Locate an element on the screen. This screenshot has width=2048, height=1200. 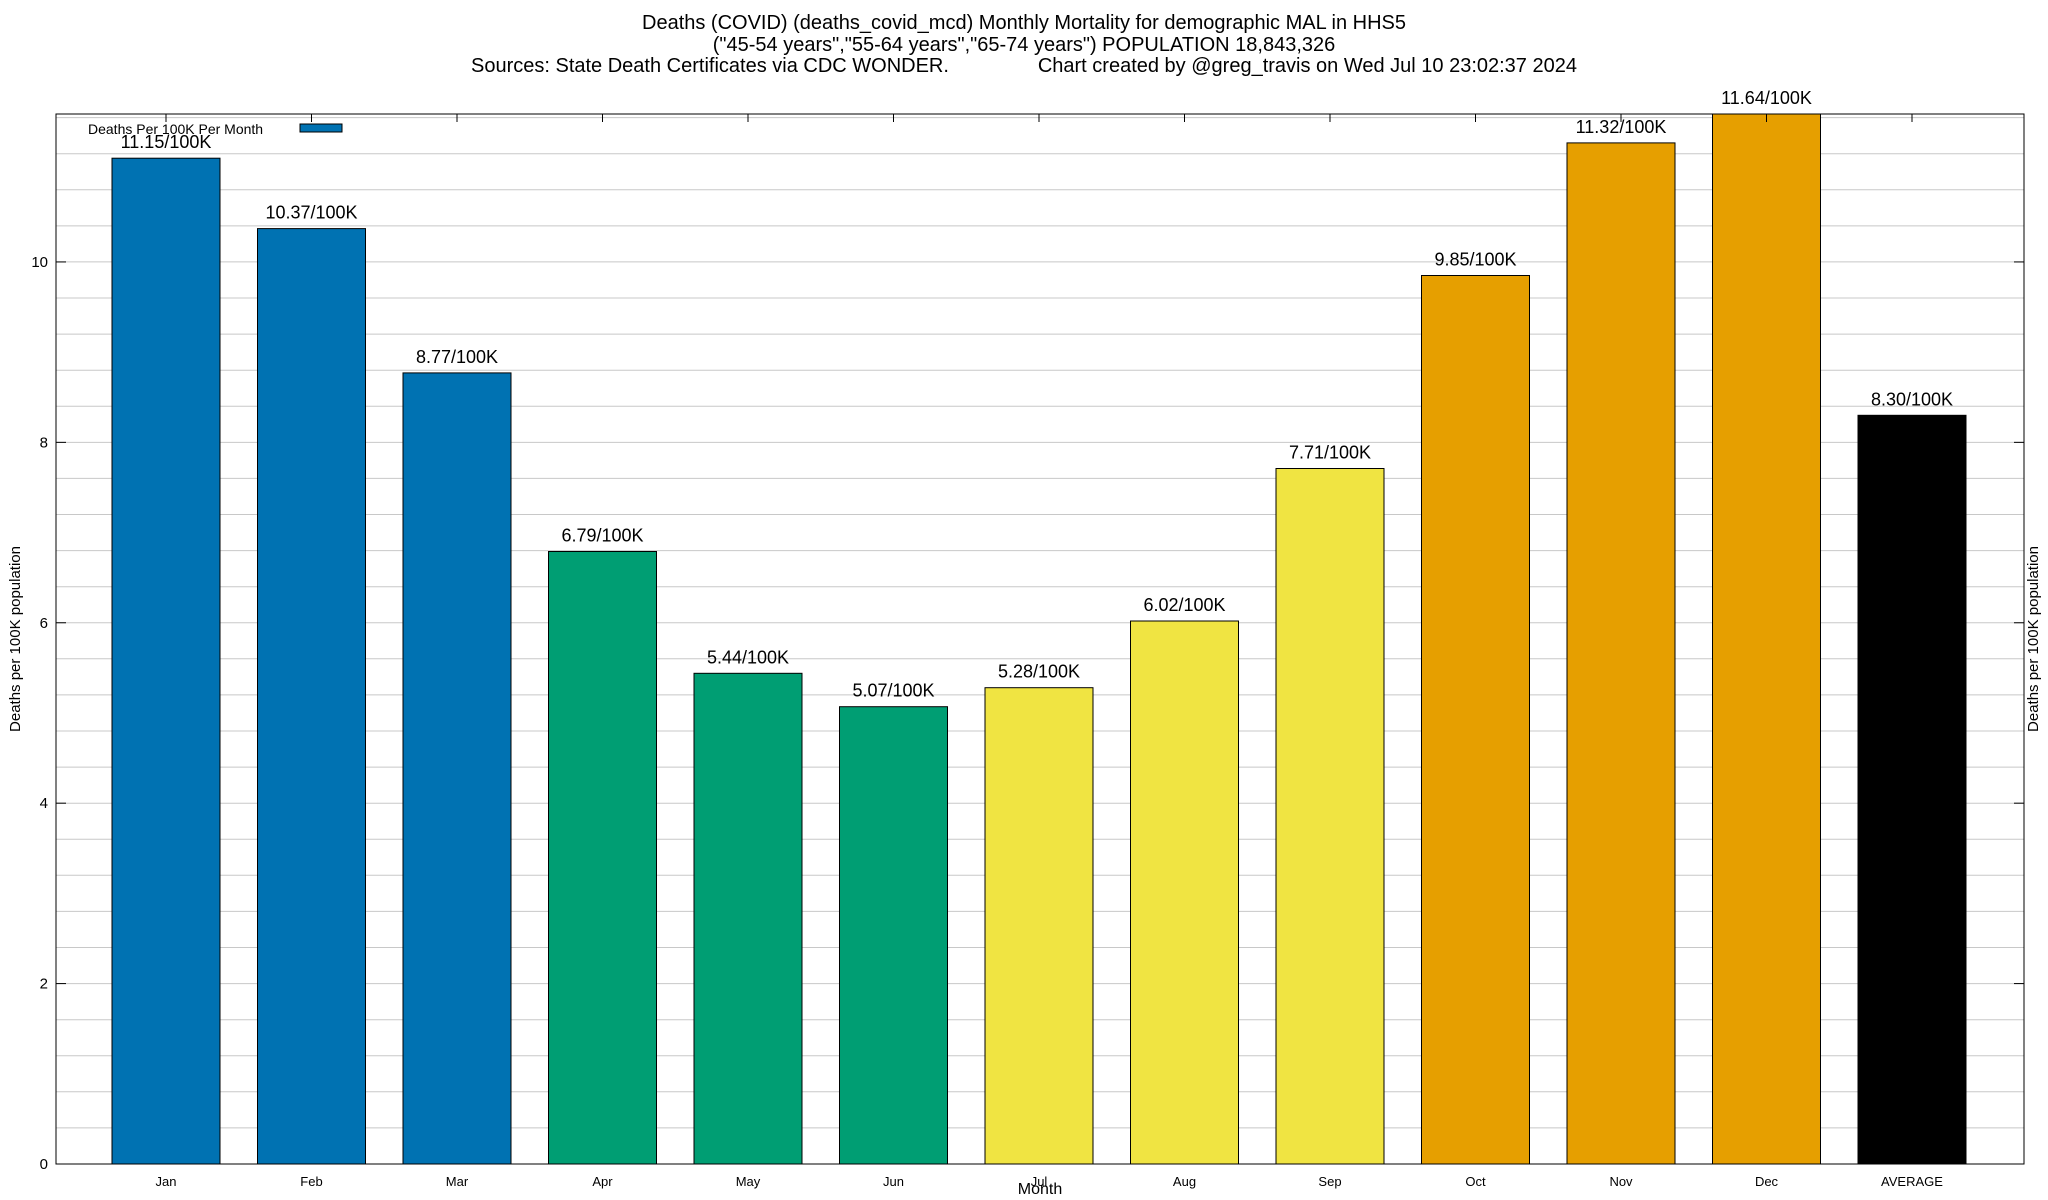
bar-sep is located at coordinates (1330, 816).